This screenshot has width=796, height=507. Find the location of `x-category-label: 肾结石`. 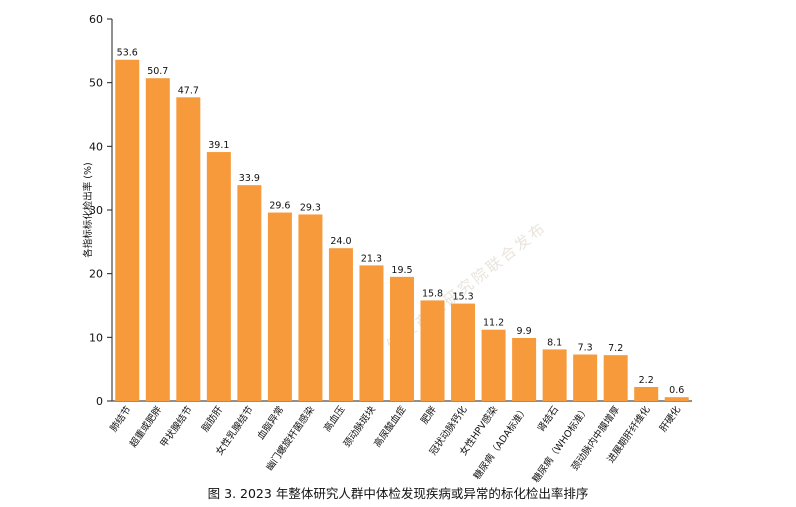

x-category-label: 肾结石 is located at coordinates (548, 419).